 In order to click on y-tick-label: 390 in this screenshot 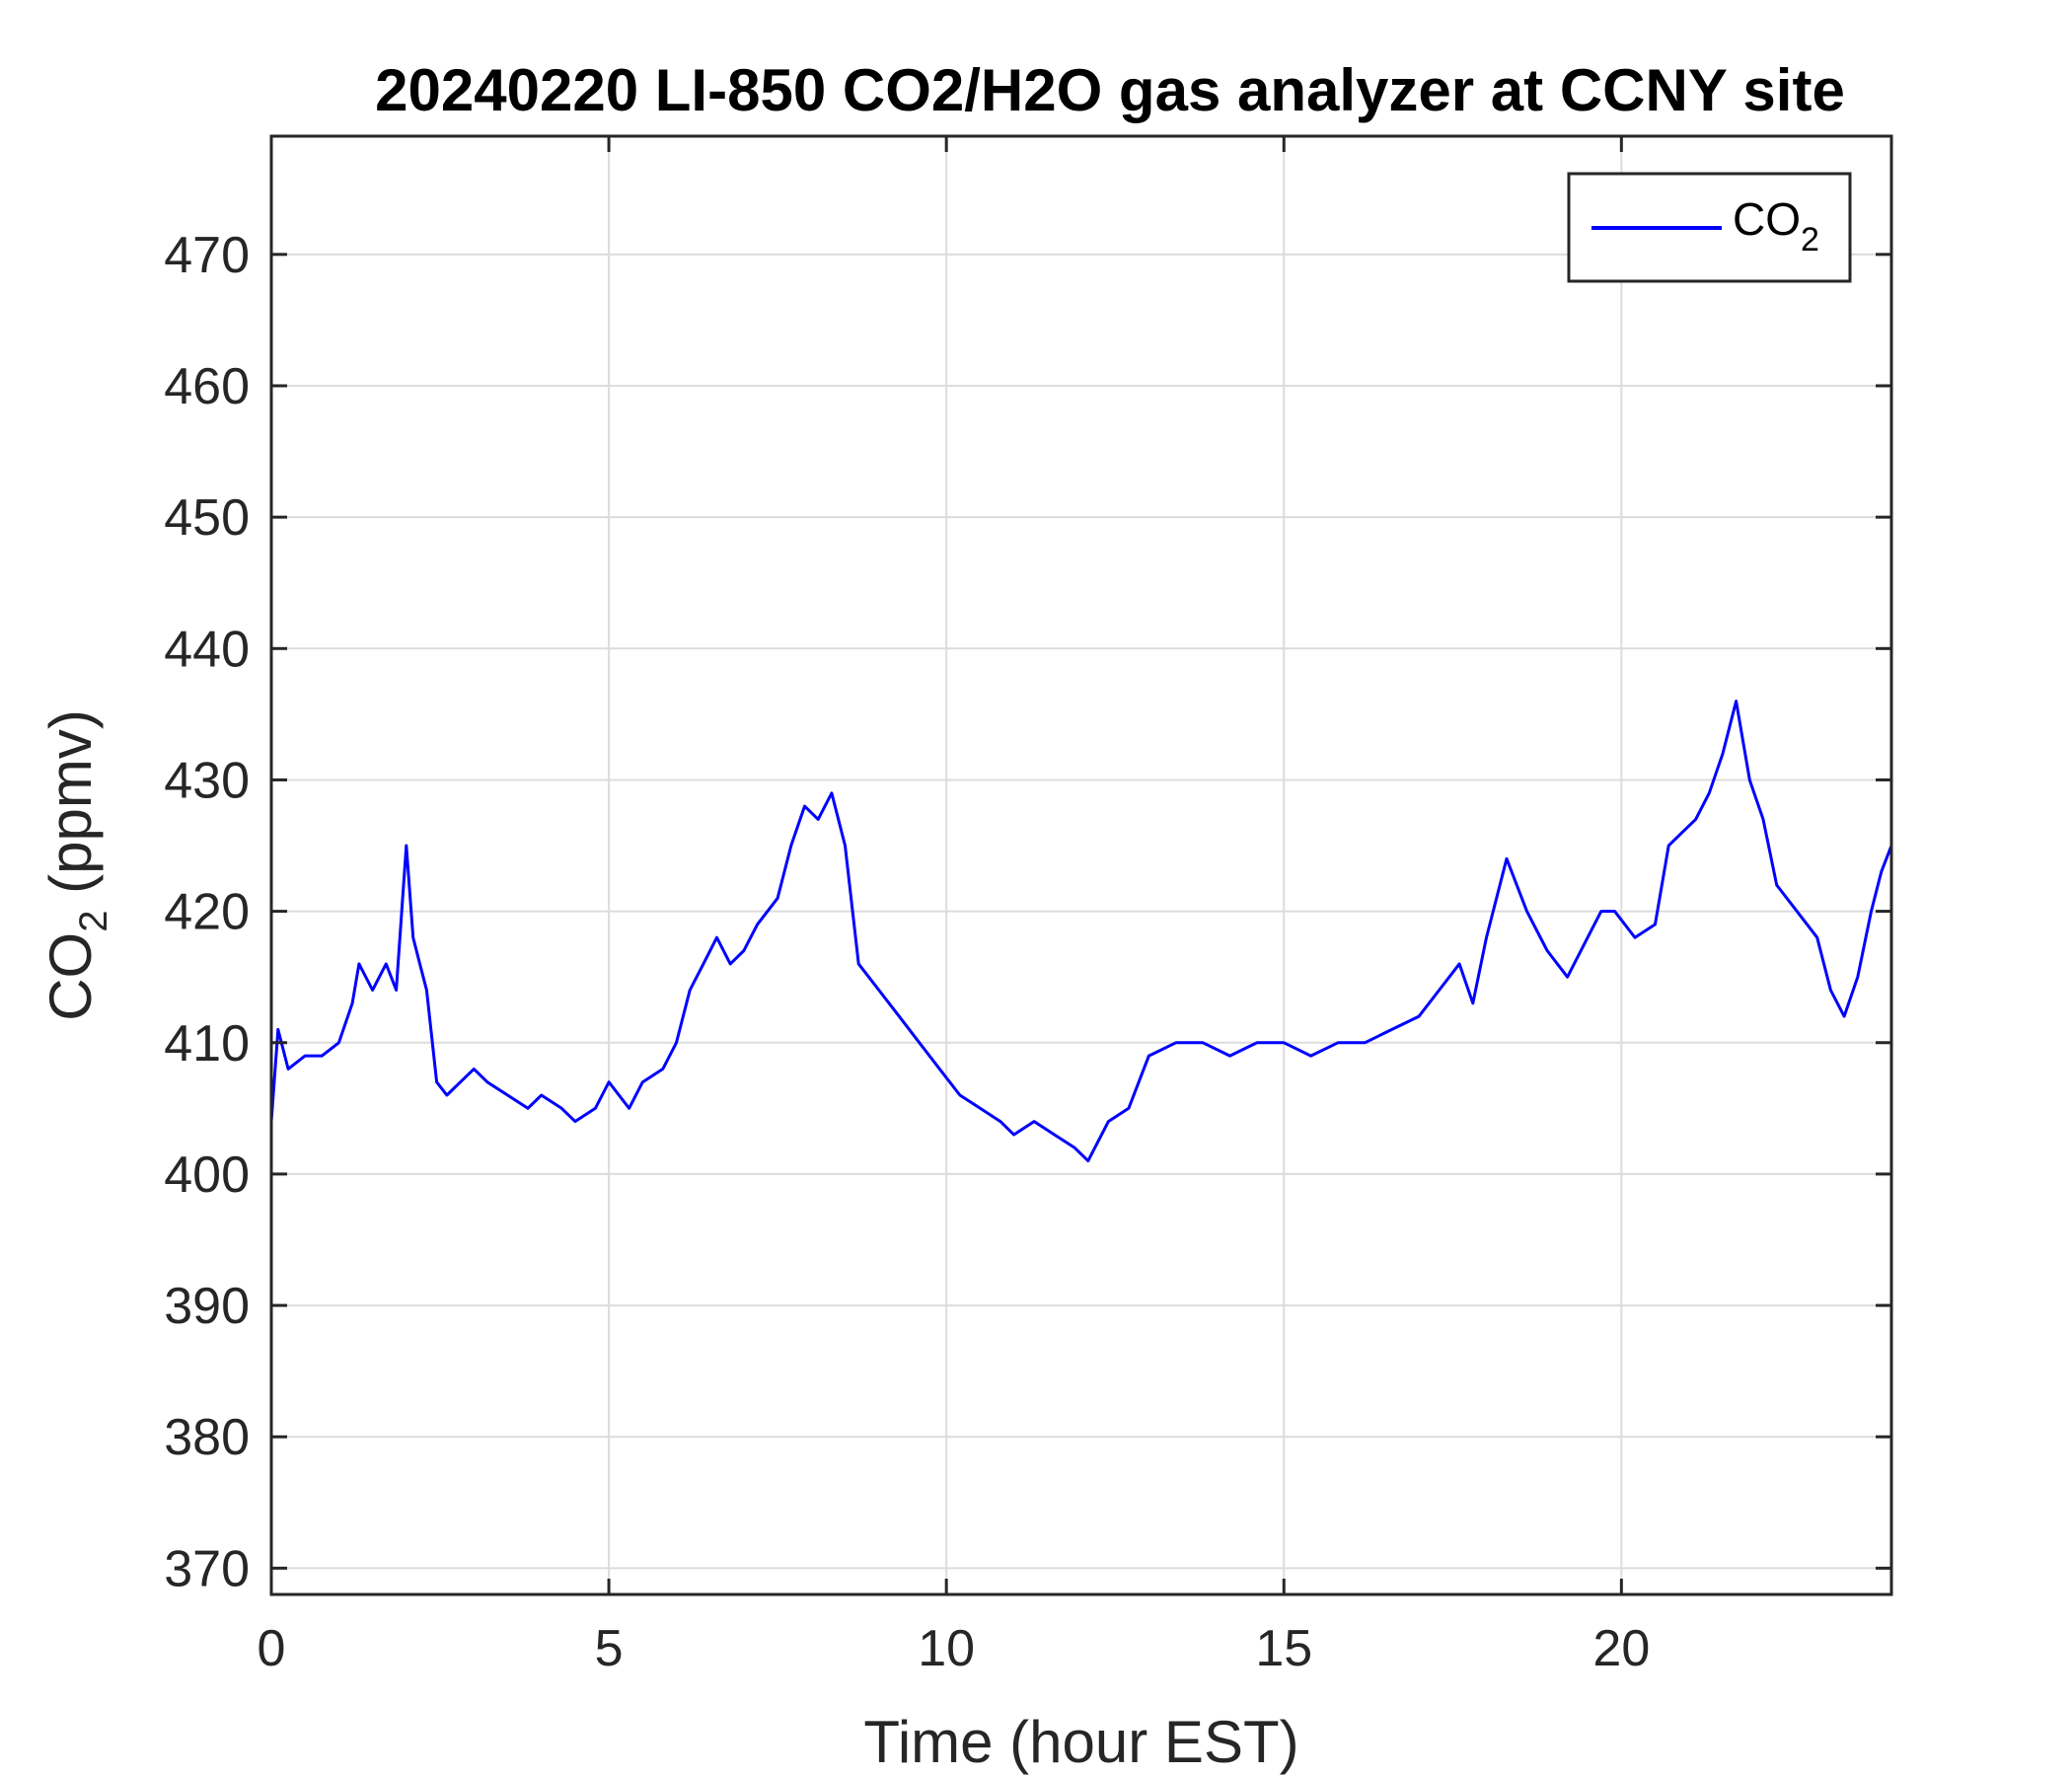, I will do `click(207, 1306)`.